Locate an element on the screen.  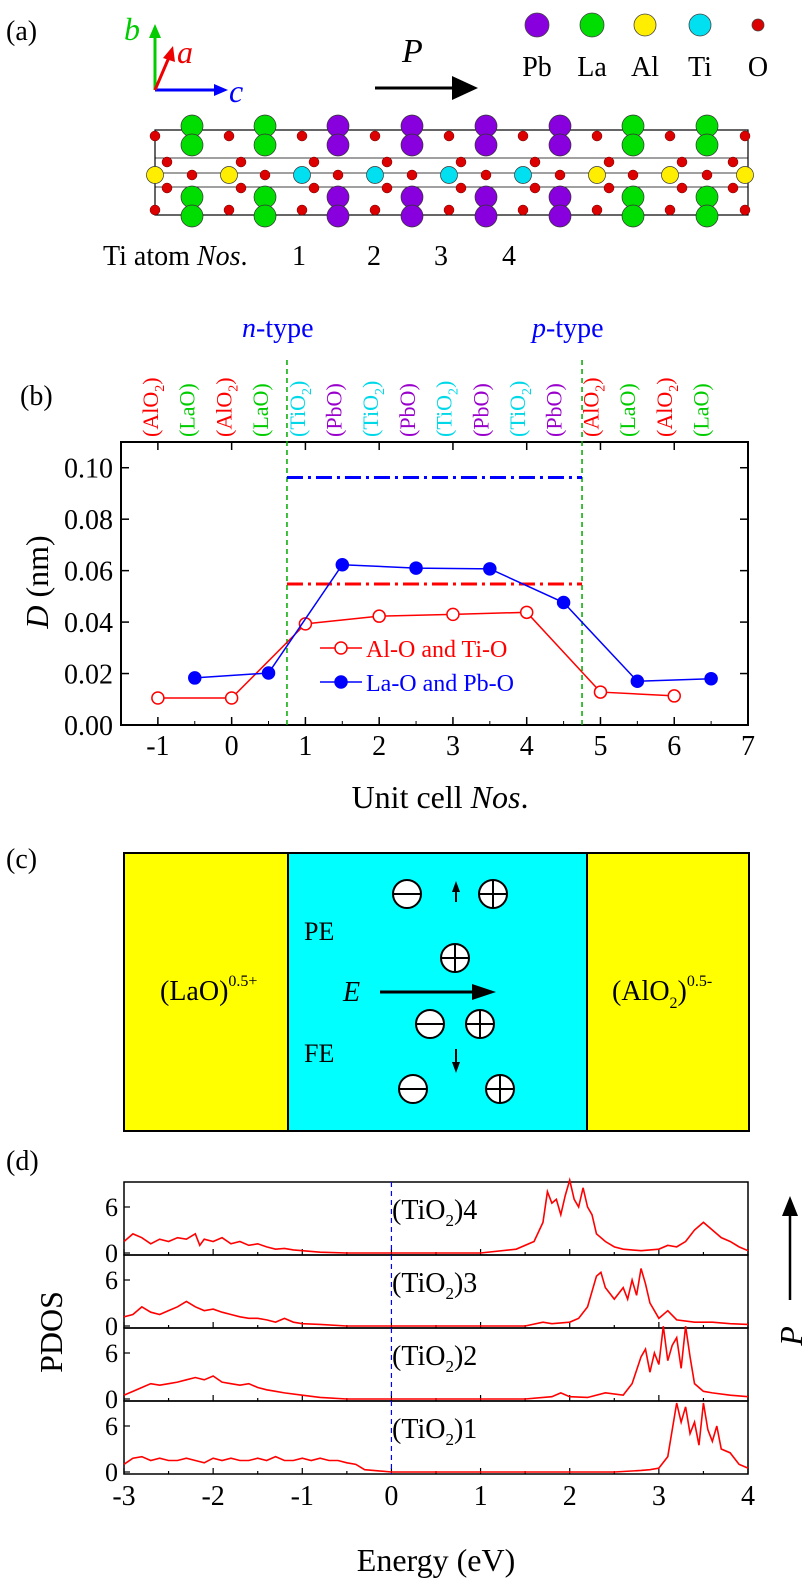
right-layer-label: (AlO2)0.5- is located at coordinates (662, 992).